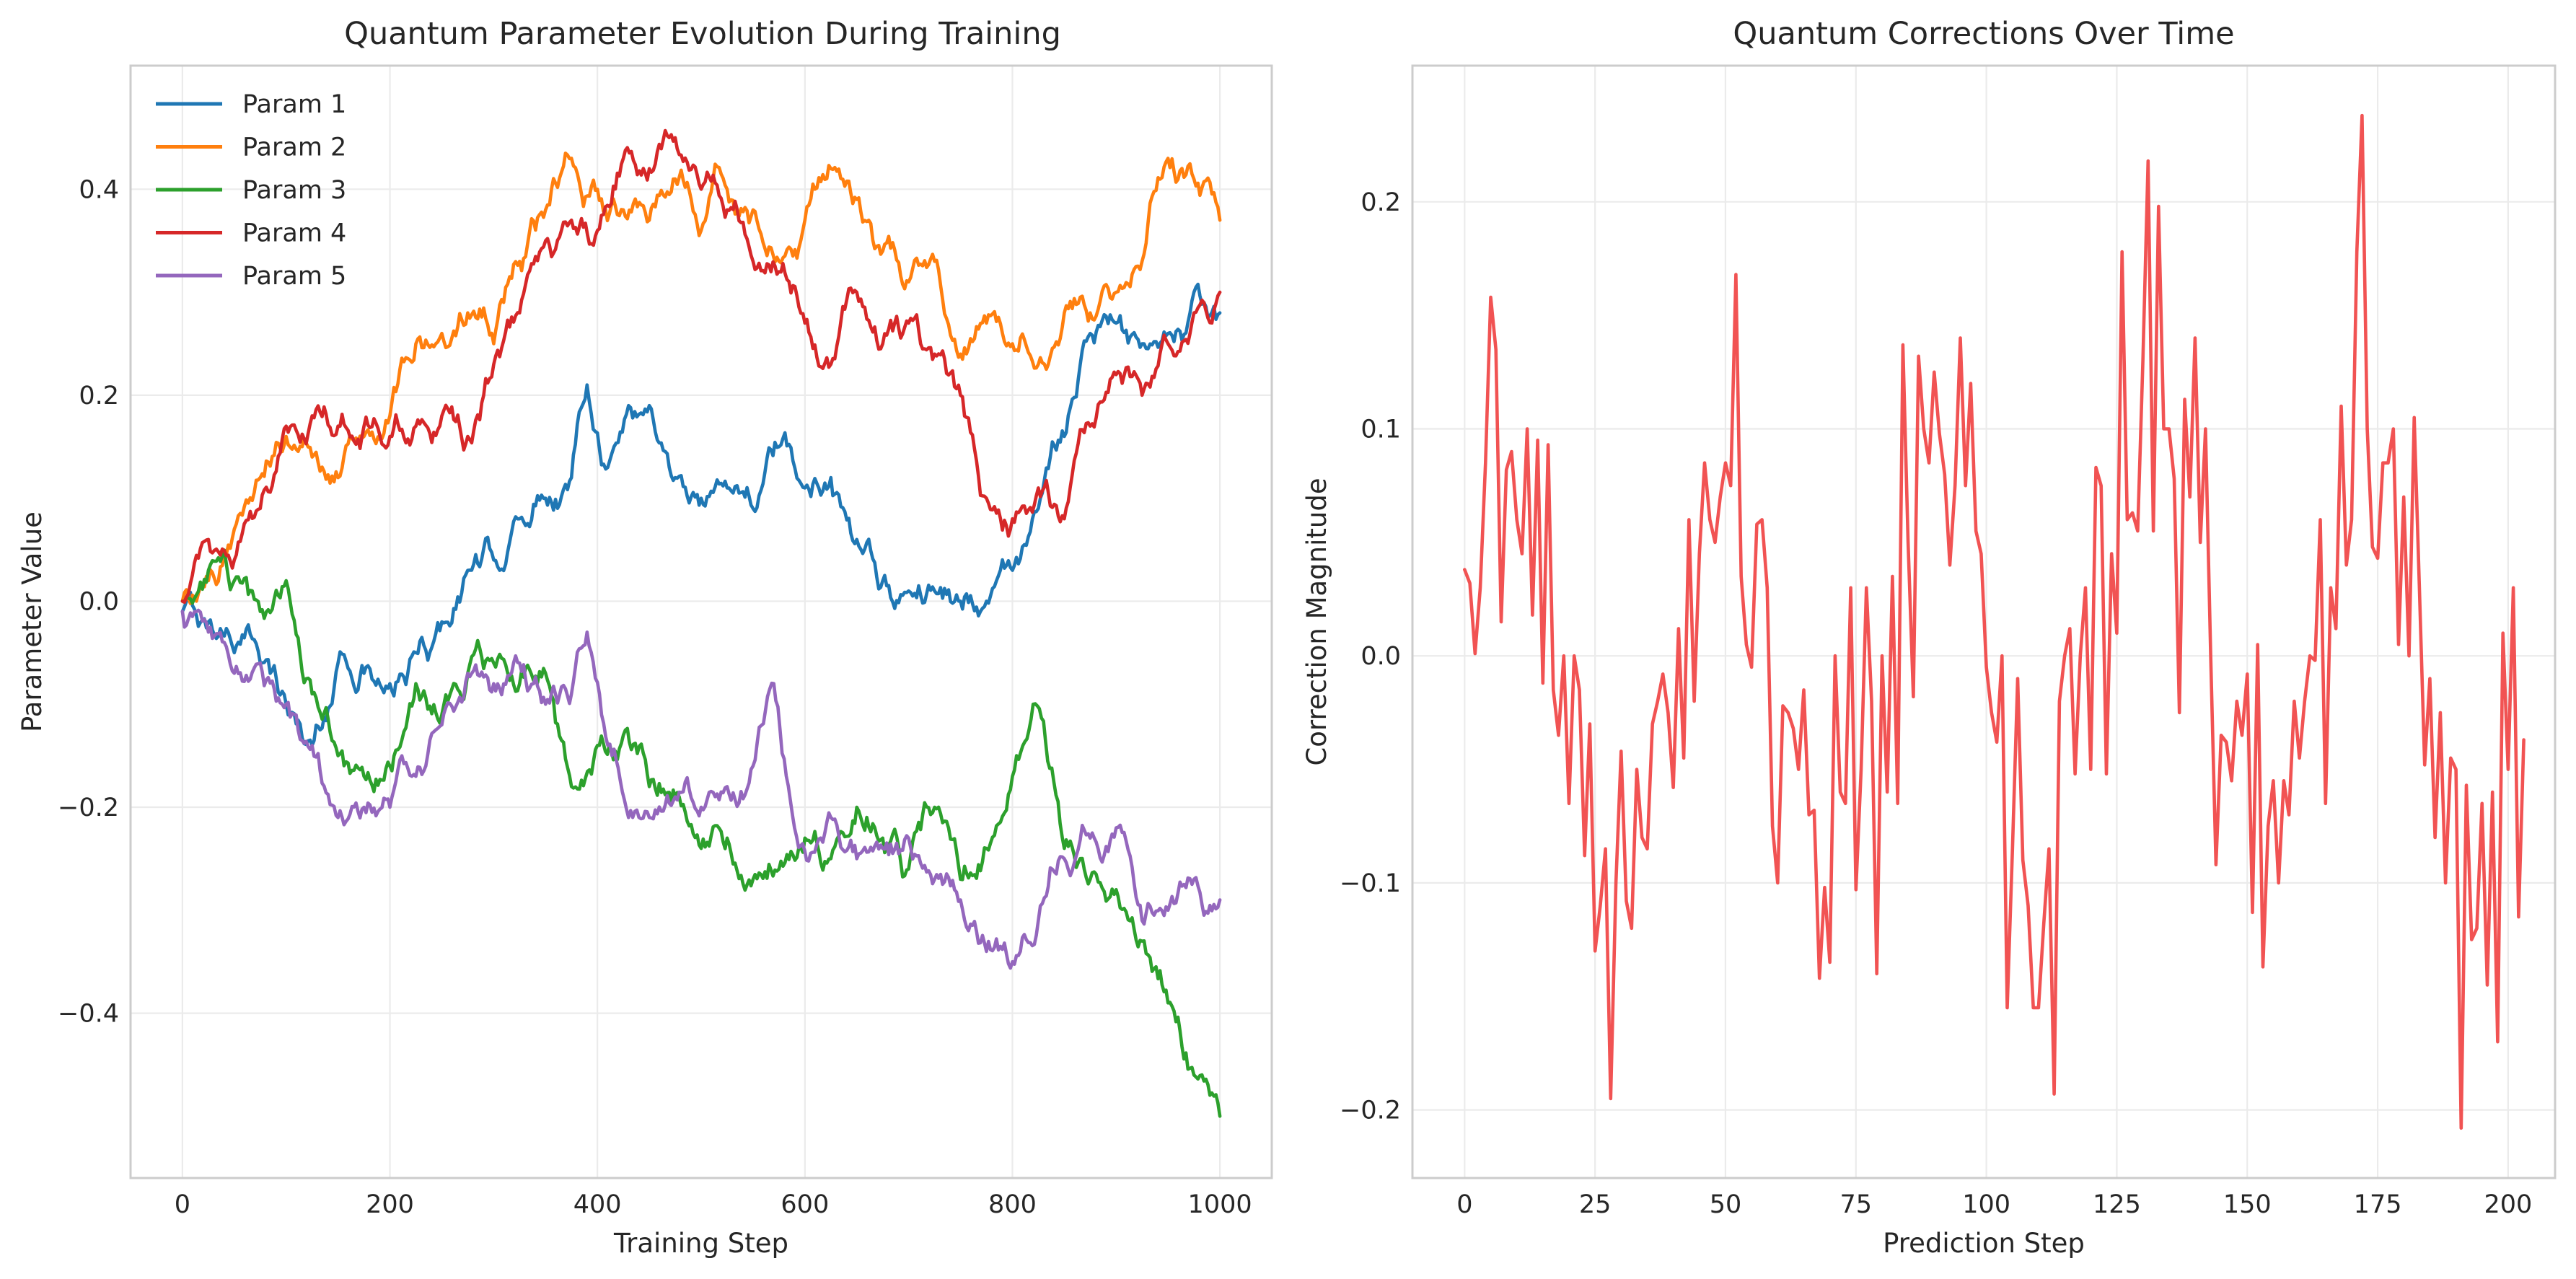 The width and height of the screenshot is (2576, 1279). I want to click on legend-item: Param 3, so click(251, 190).